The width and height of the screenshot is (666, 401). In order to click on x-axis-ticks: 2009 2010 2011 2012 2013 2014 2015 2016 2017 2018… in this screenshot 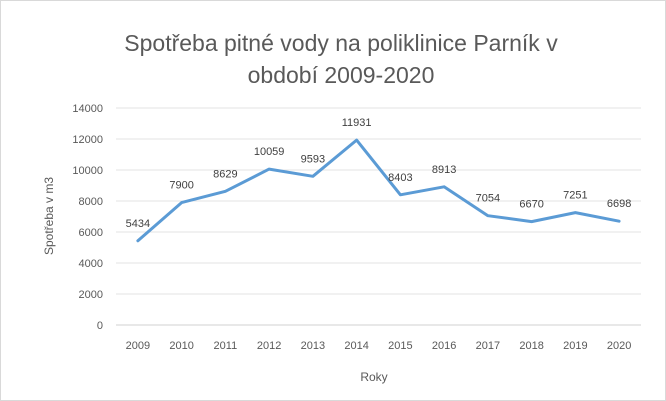, I will do `click(379, 346)`.